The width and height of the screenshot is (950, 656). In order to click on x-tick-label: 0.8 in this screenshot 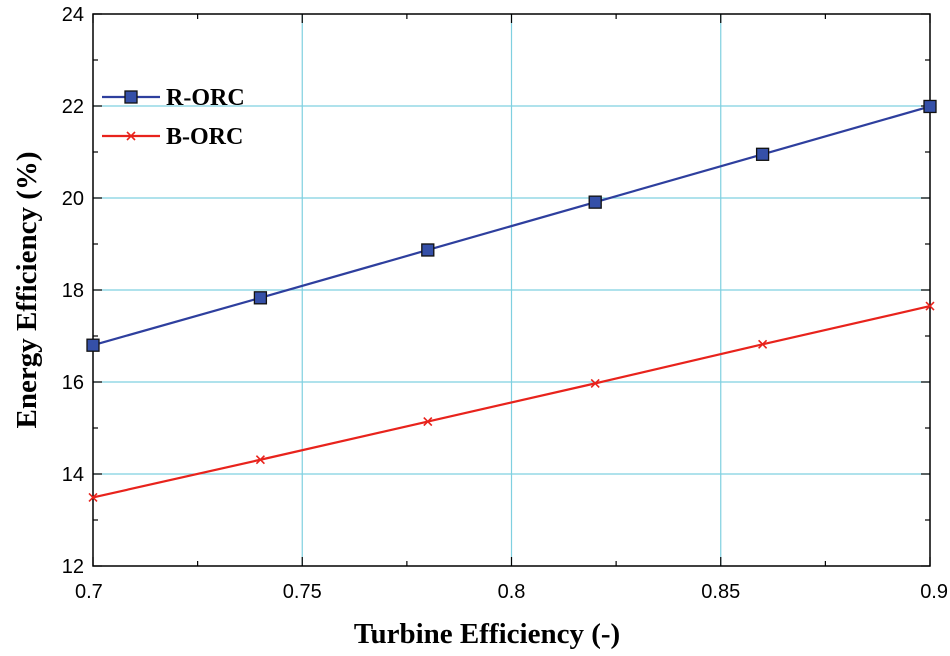, I will do `click(512, 592)`.